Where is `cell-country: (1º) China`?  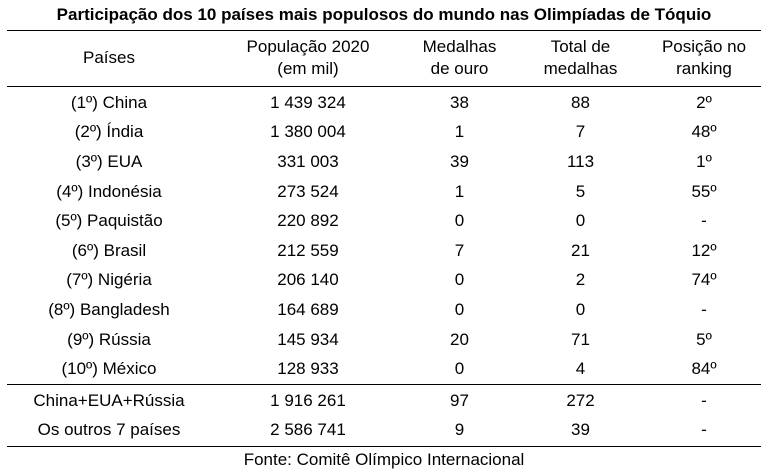 cell-country: (1º) China is located at coordinates (109, 102).